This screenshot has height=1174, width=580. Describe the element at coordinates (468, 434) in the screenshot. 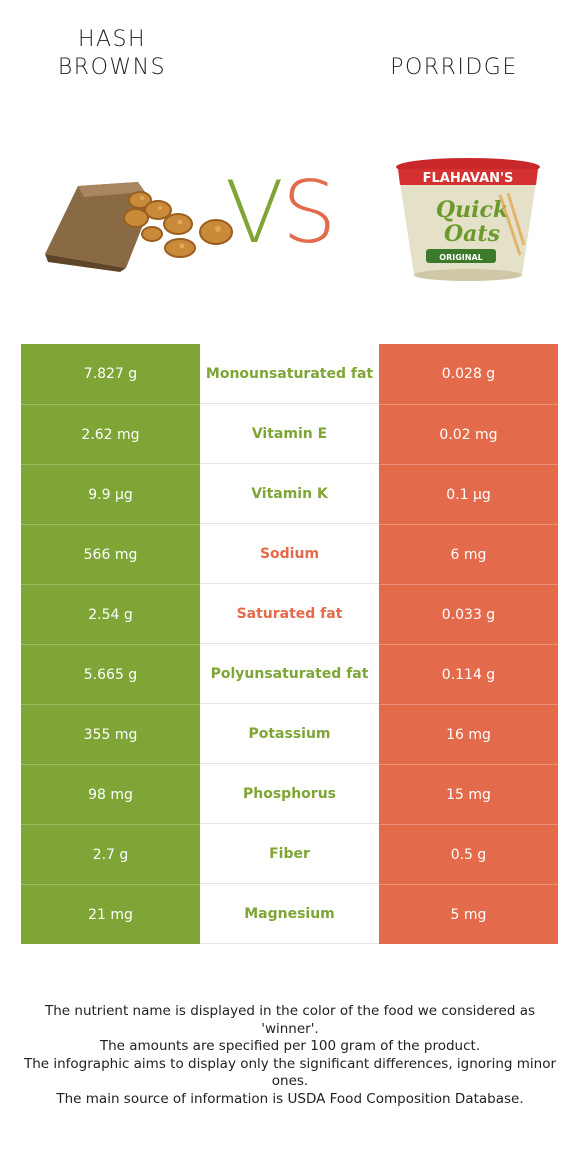

I see `right-food-value: 0.02 mg` at that location.